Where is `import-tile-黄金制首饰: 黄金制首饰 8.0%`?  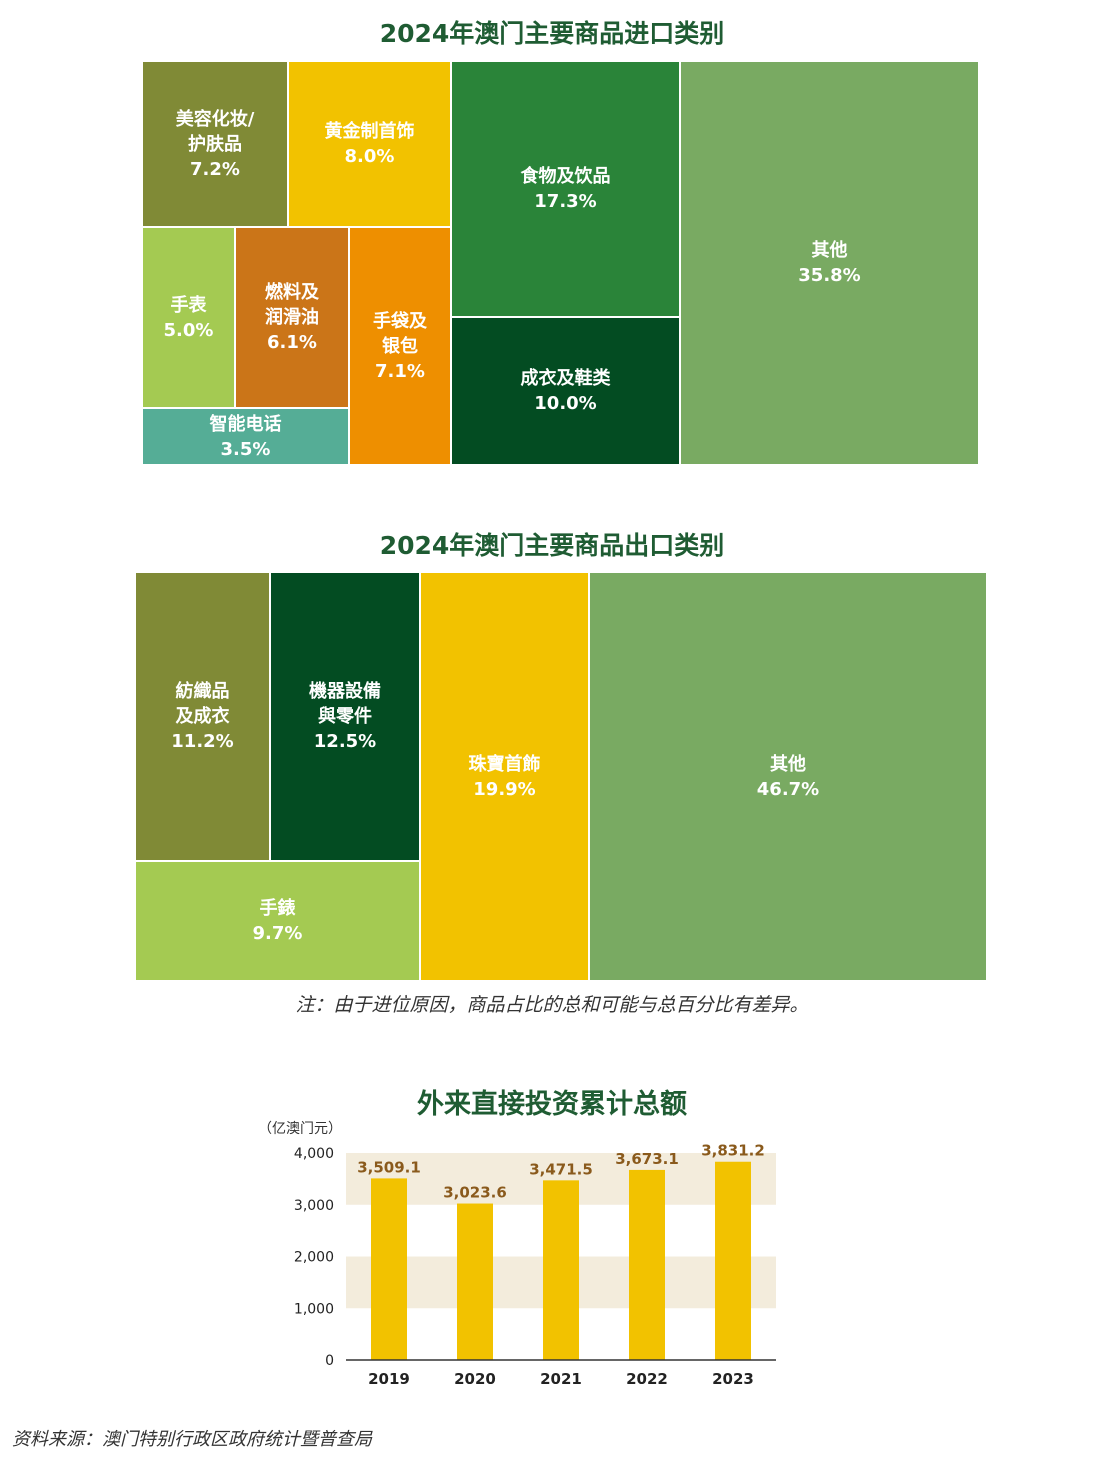
import-tile-黄金制首饰: 黄金制首饰 8.0% is located at coordinates (369, 144).